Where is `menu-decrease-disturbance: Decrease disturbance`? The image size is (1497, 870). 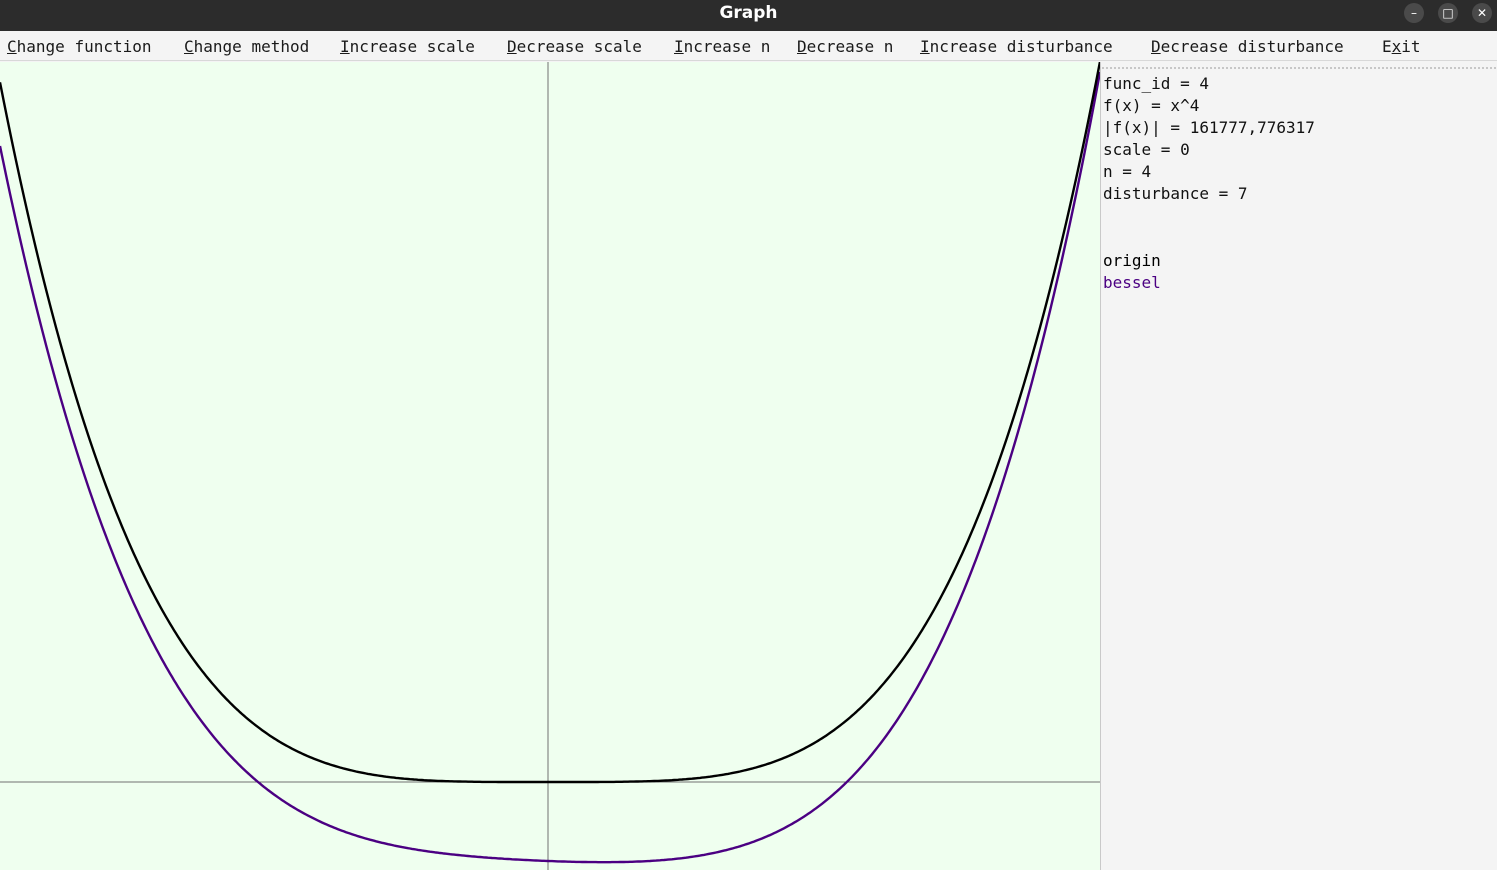
menu-decrease-disturbance: Decrease disturbance is located at coordinates (1247, 47).